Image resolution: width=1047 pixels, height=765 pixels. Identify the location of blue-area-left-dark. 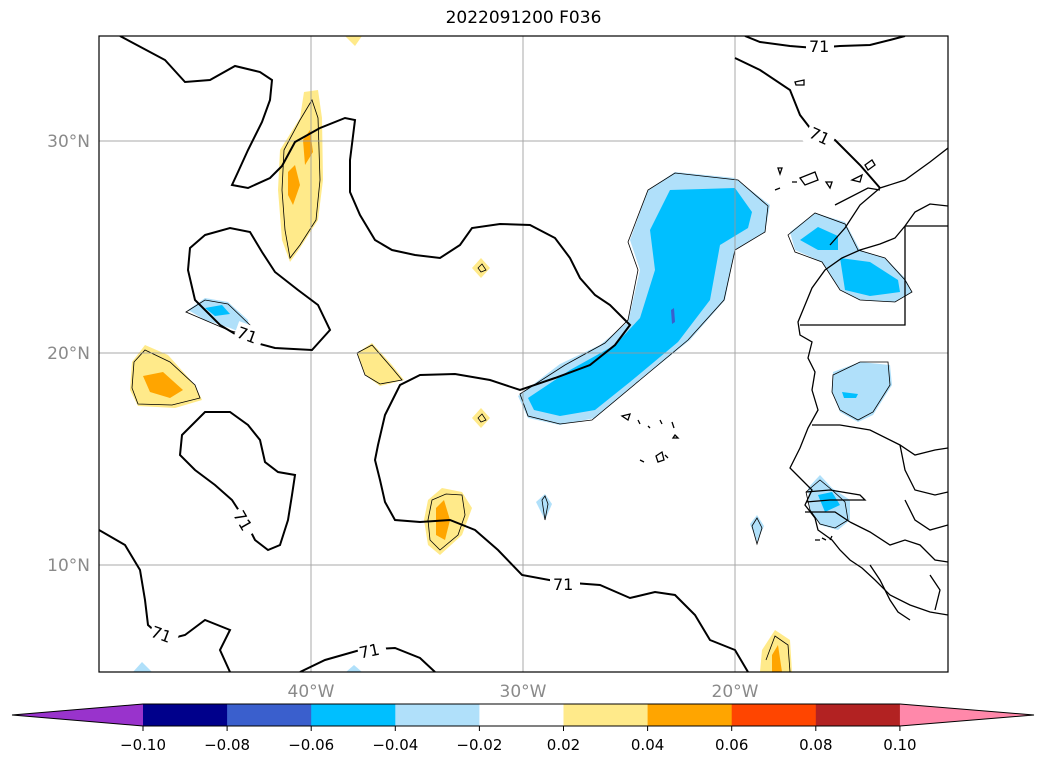
(217, 310).